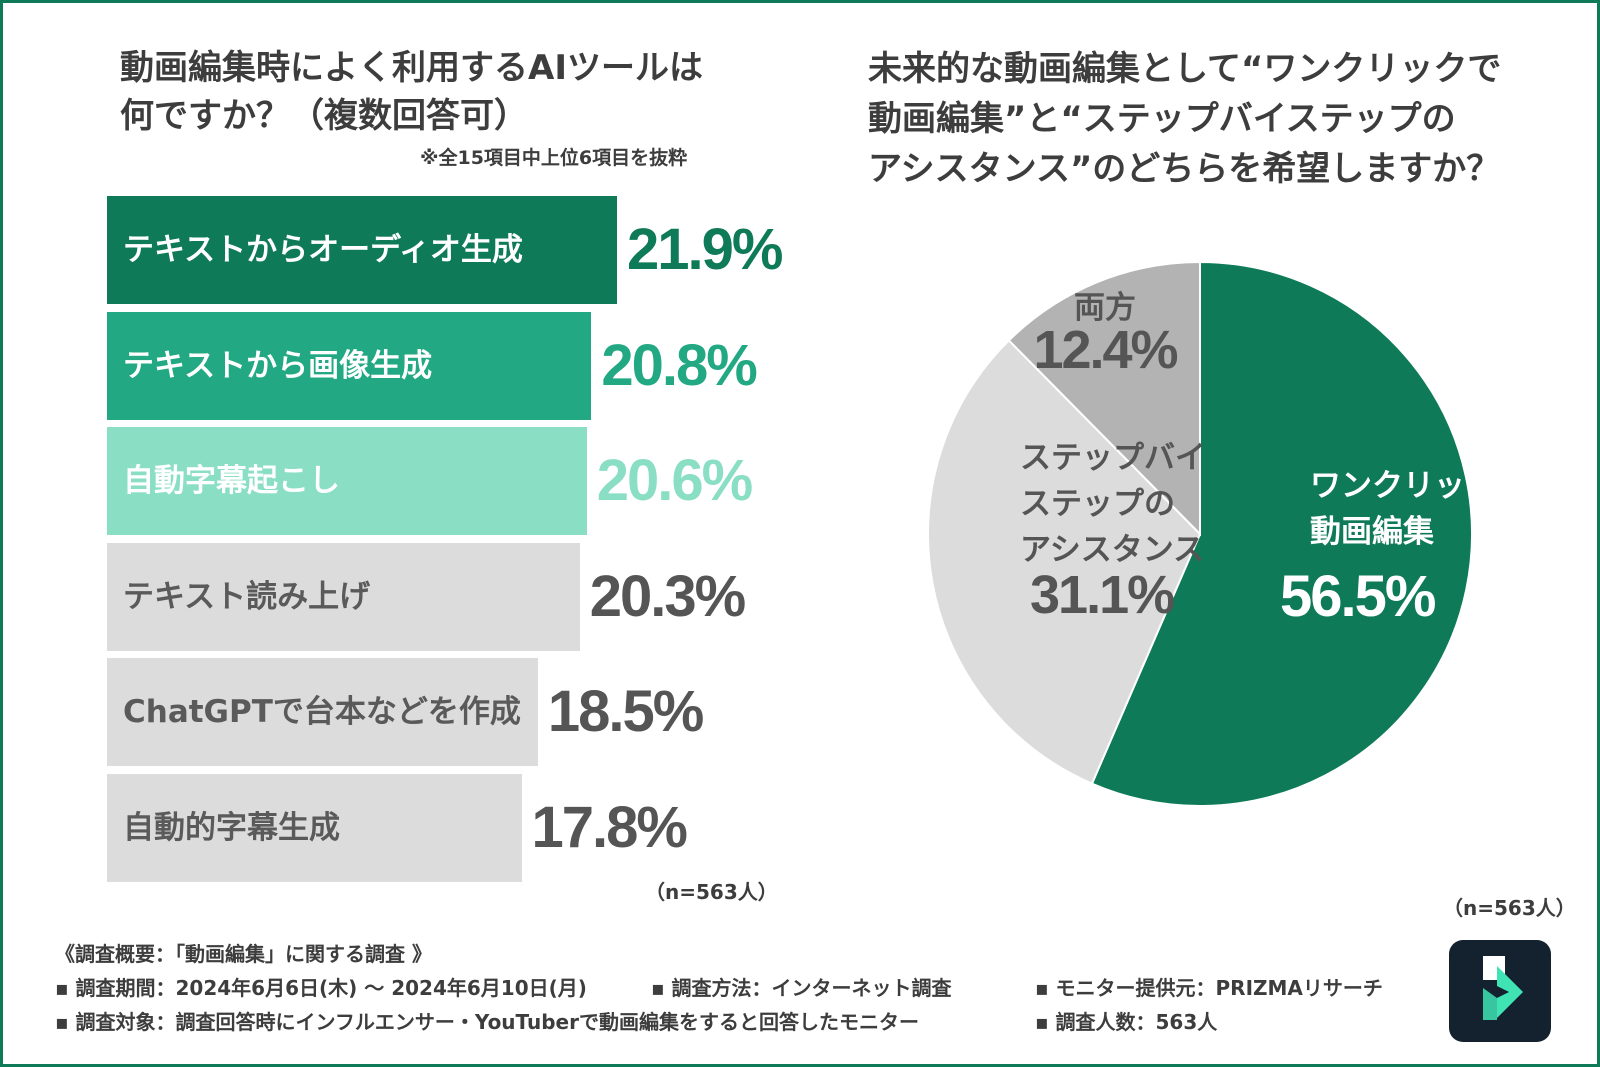  I want to click on pie-slice-value: 31.1%, so click(1102, 595).